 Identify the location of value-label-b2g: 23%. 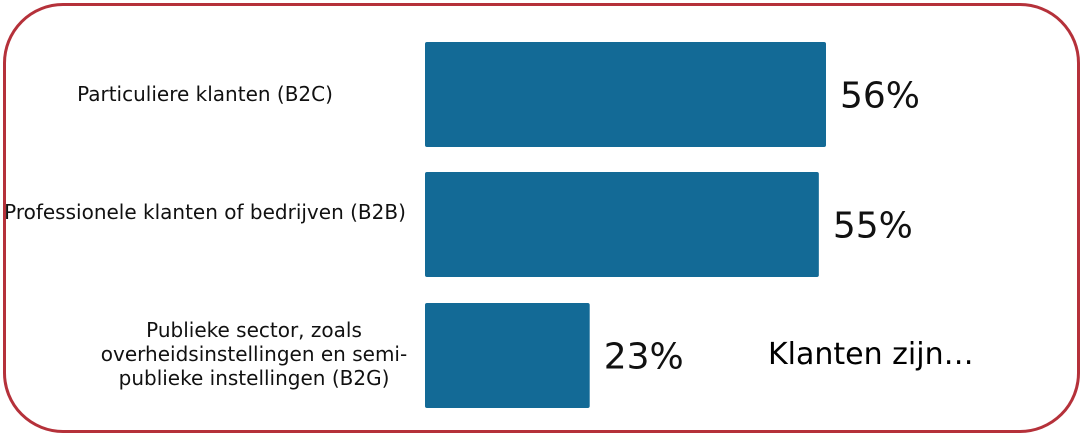
(644, 357).